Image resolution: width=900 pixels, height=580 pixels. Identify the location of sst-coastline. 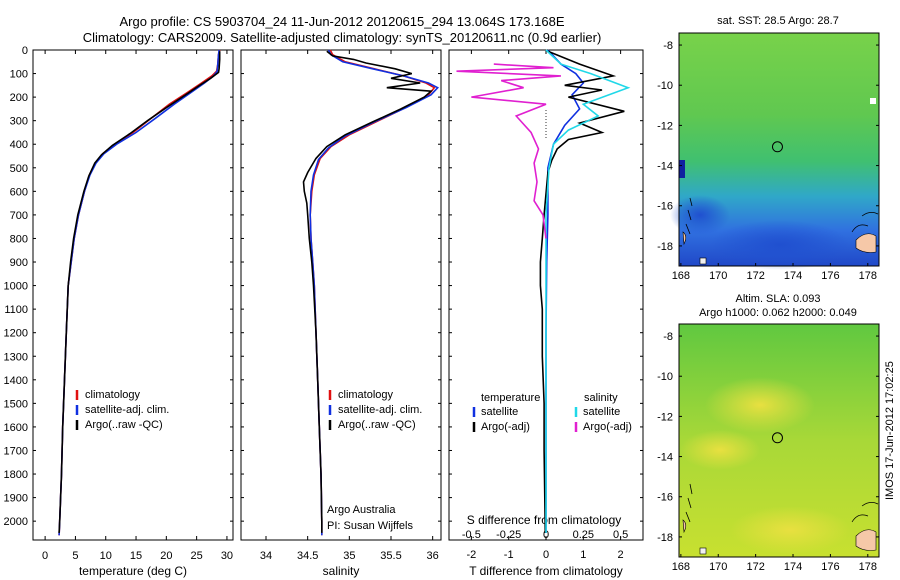
(689, 216).